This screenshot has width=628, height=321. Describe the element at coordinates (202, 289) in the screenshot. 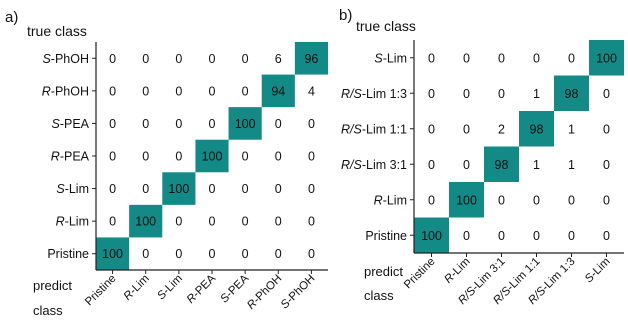

I see `column-tick-label: R-PEA` at that location.